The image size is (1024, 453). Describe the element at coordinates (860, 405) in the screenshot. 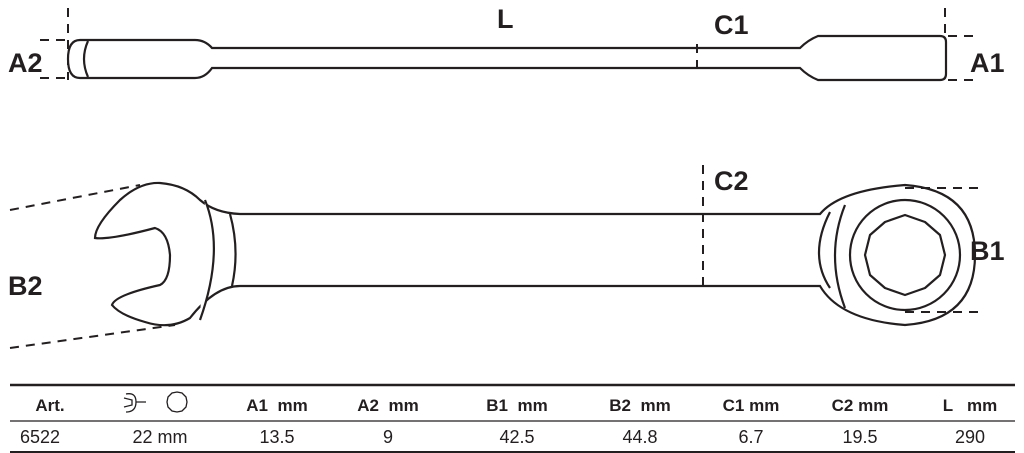

I see `header-c2: C2 mm` at that location.